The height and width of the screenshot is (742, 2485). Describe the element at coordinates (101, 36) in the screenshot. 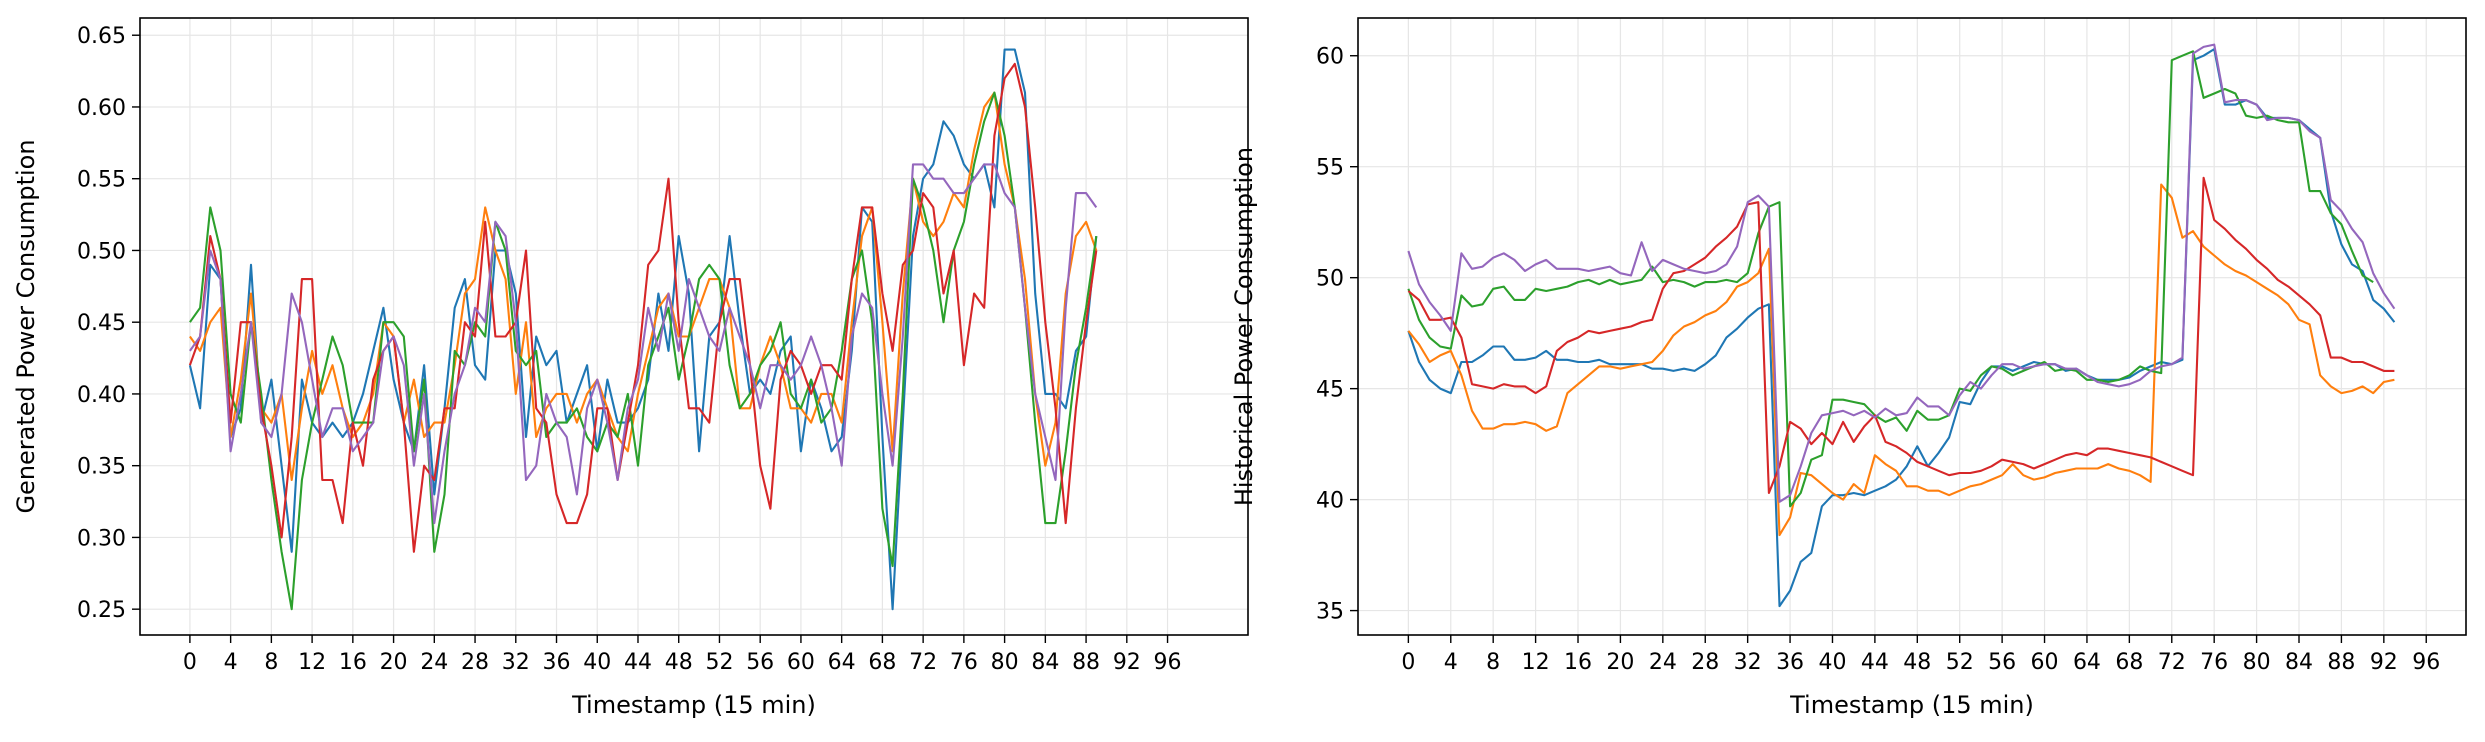

I see `y-tick-label: 0.65` at that location.